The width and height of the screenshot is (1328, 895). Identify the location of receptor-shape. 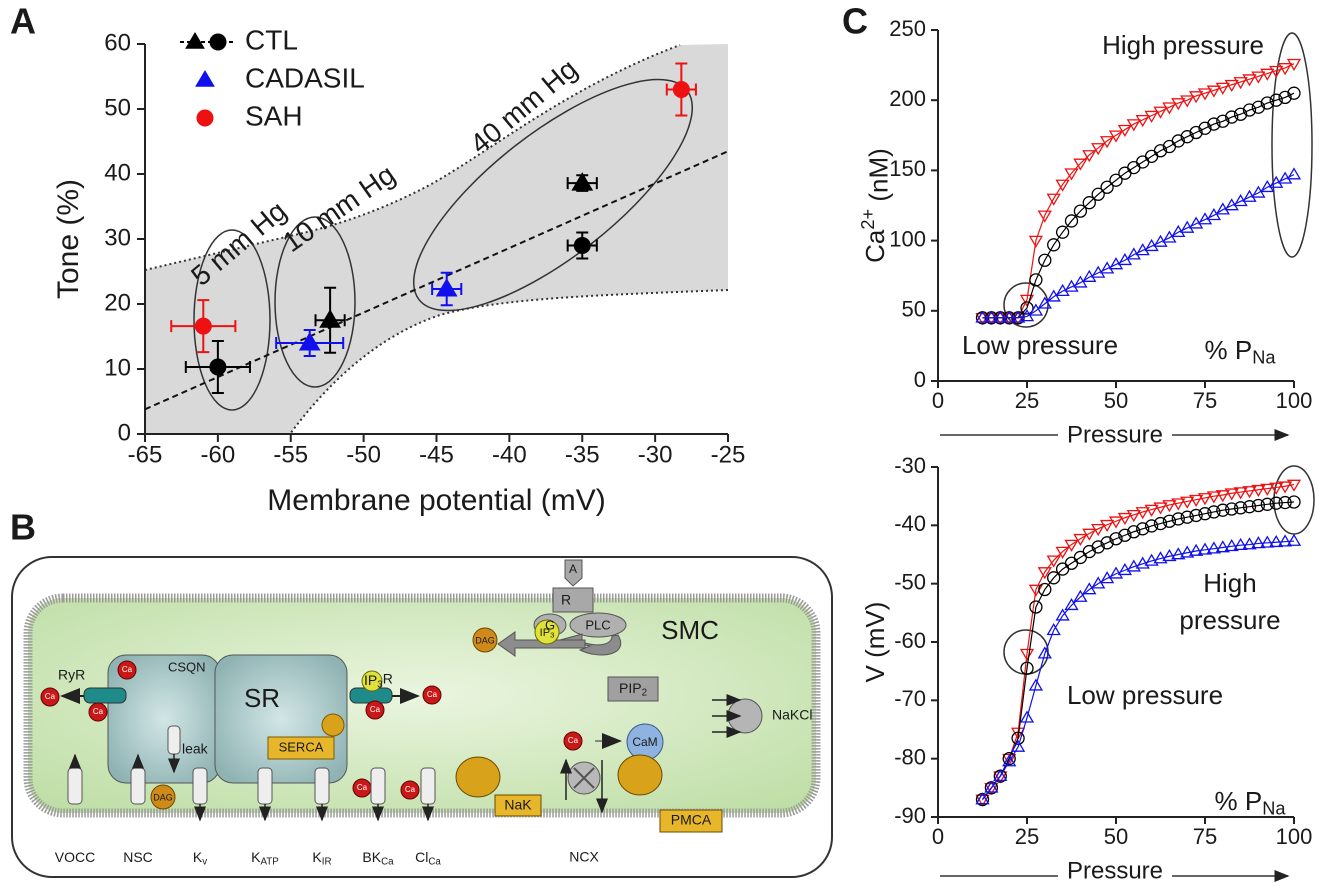
(573, 600).